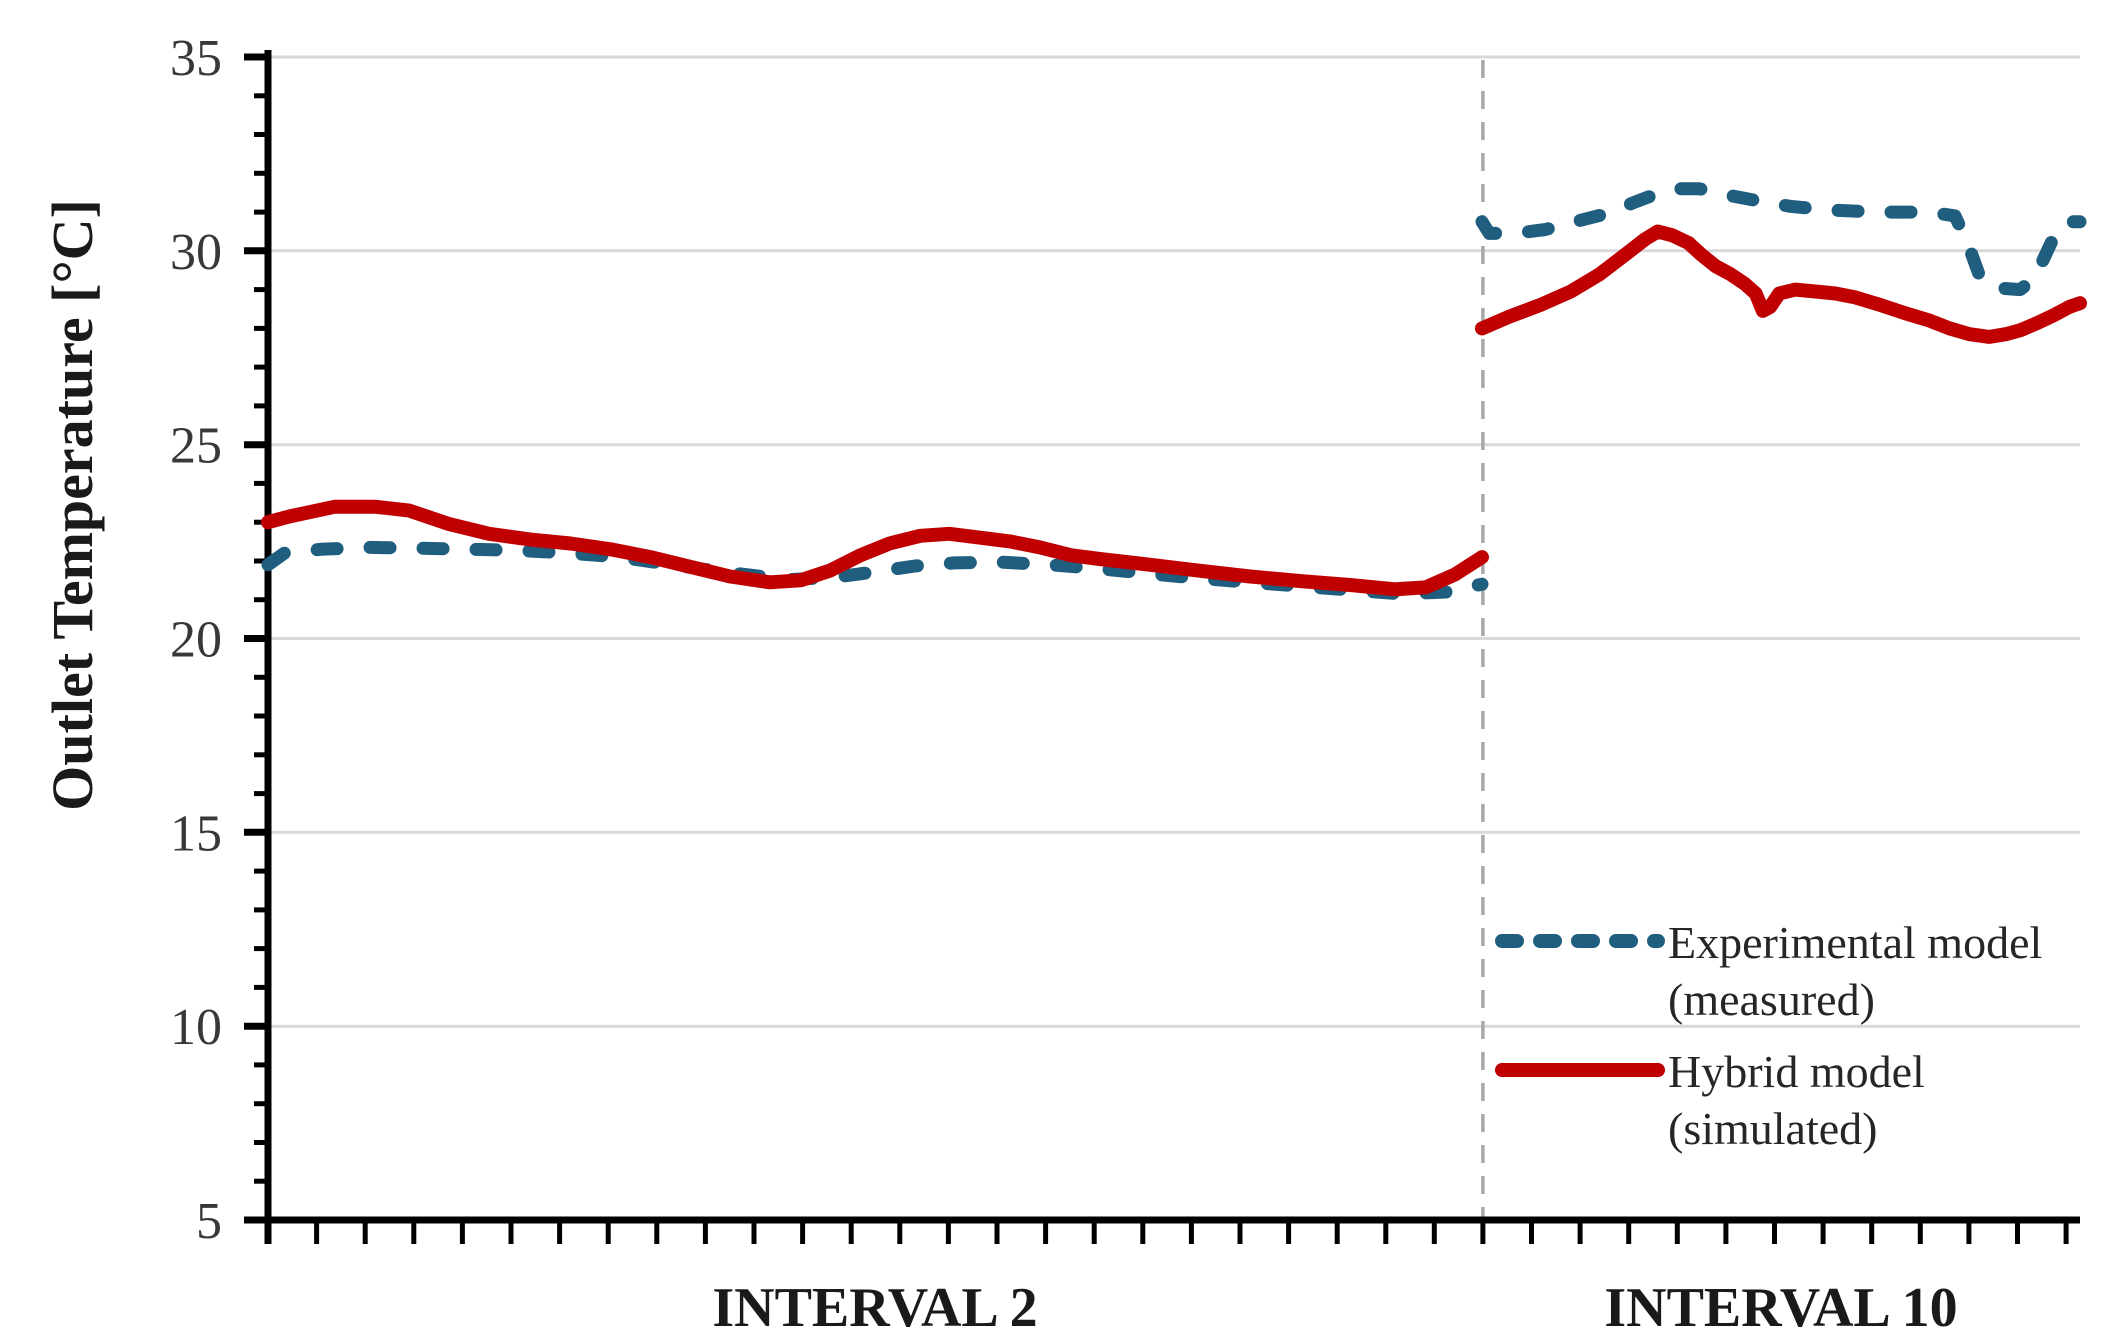 This screenshot has height=1340, width=2108. What do you see at coordinates (1855, 942) in the screenshot?
I see `legend-label-experimental-line1: Experimental model` at bounding box center [1855, 942].